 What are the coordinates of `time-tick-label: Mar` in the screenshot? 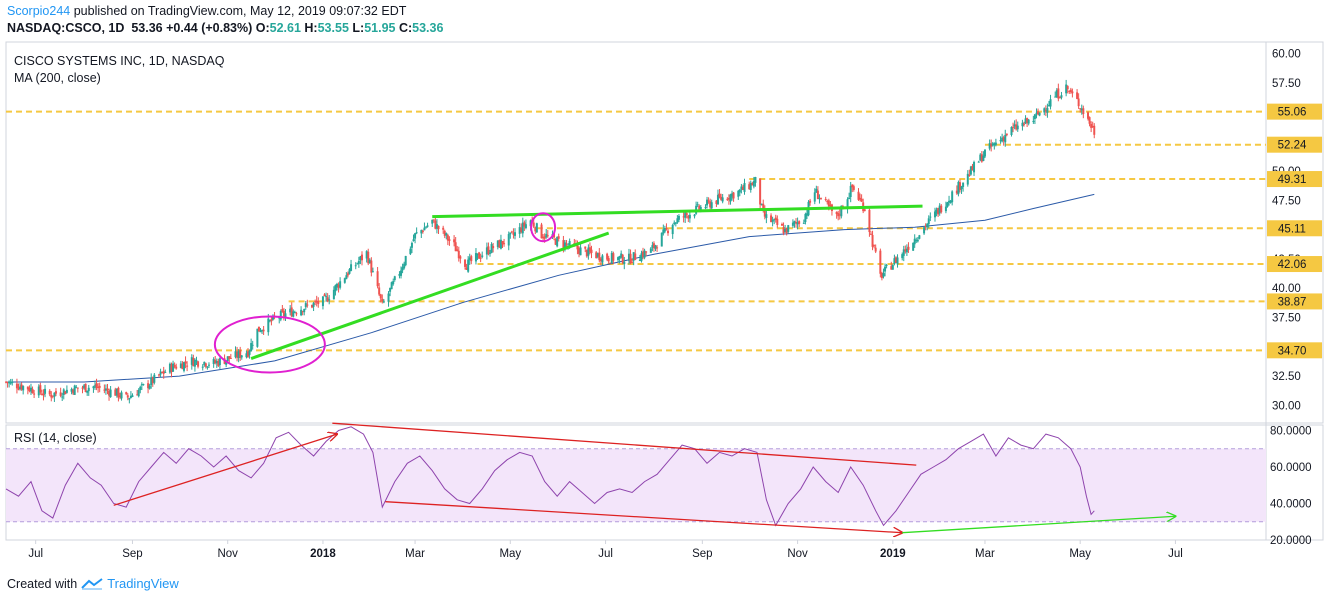 It's located at (415, 554).